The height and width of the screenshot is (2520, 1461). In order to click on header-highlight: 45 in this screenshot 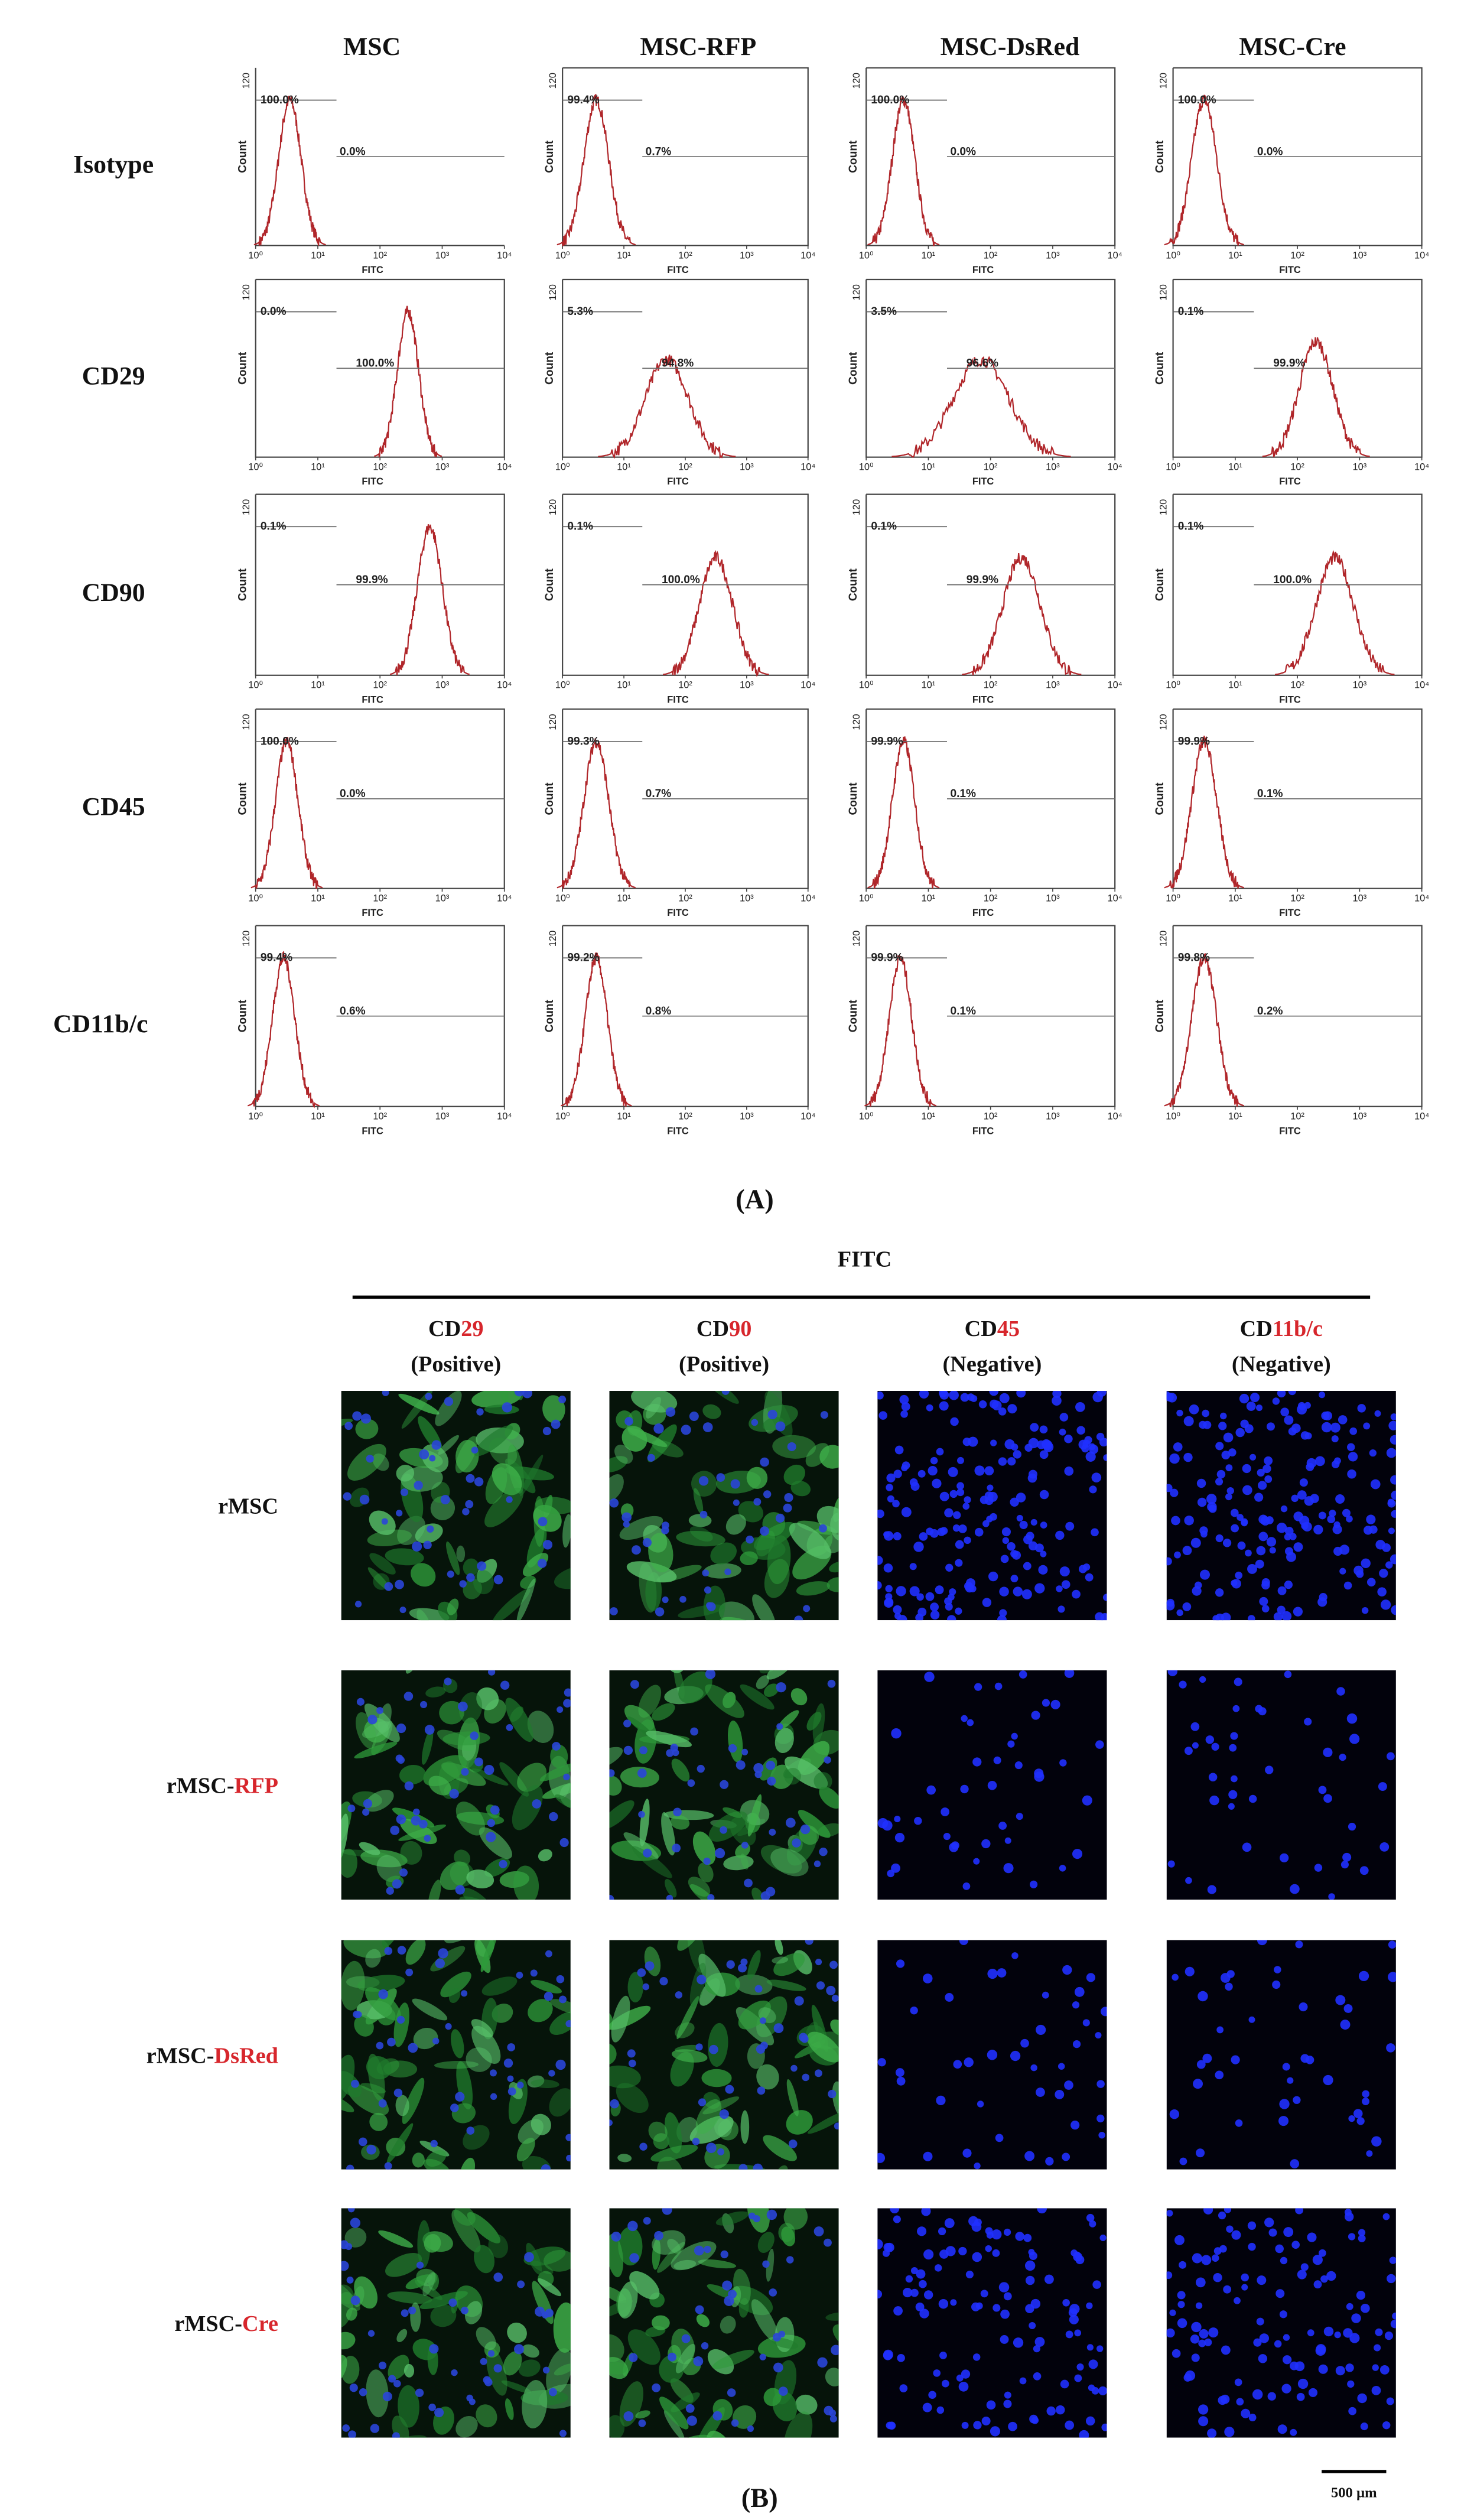, I will do `click(1008, 1328)`.